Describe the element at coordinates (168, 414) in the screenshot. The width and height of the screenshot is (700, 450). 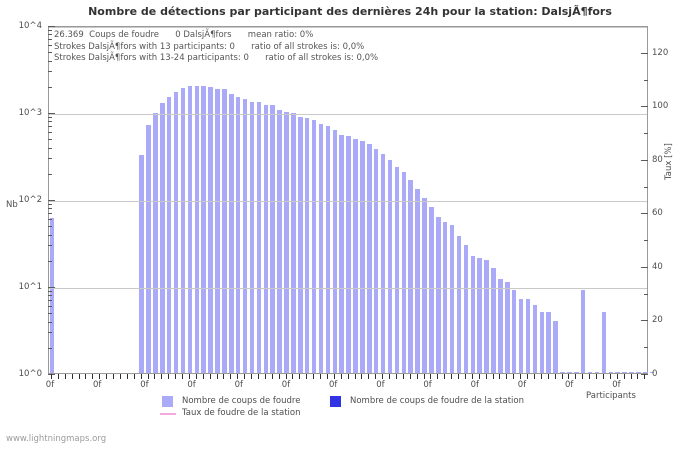
I see `legend-swatch-ratio-line` at that location.